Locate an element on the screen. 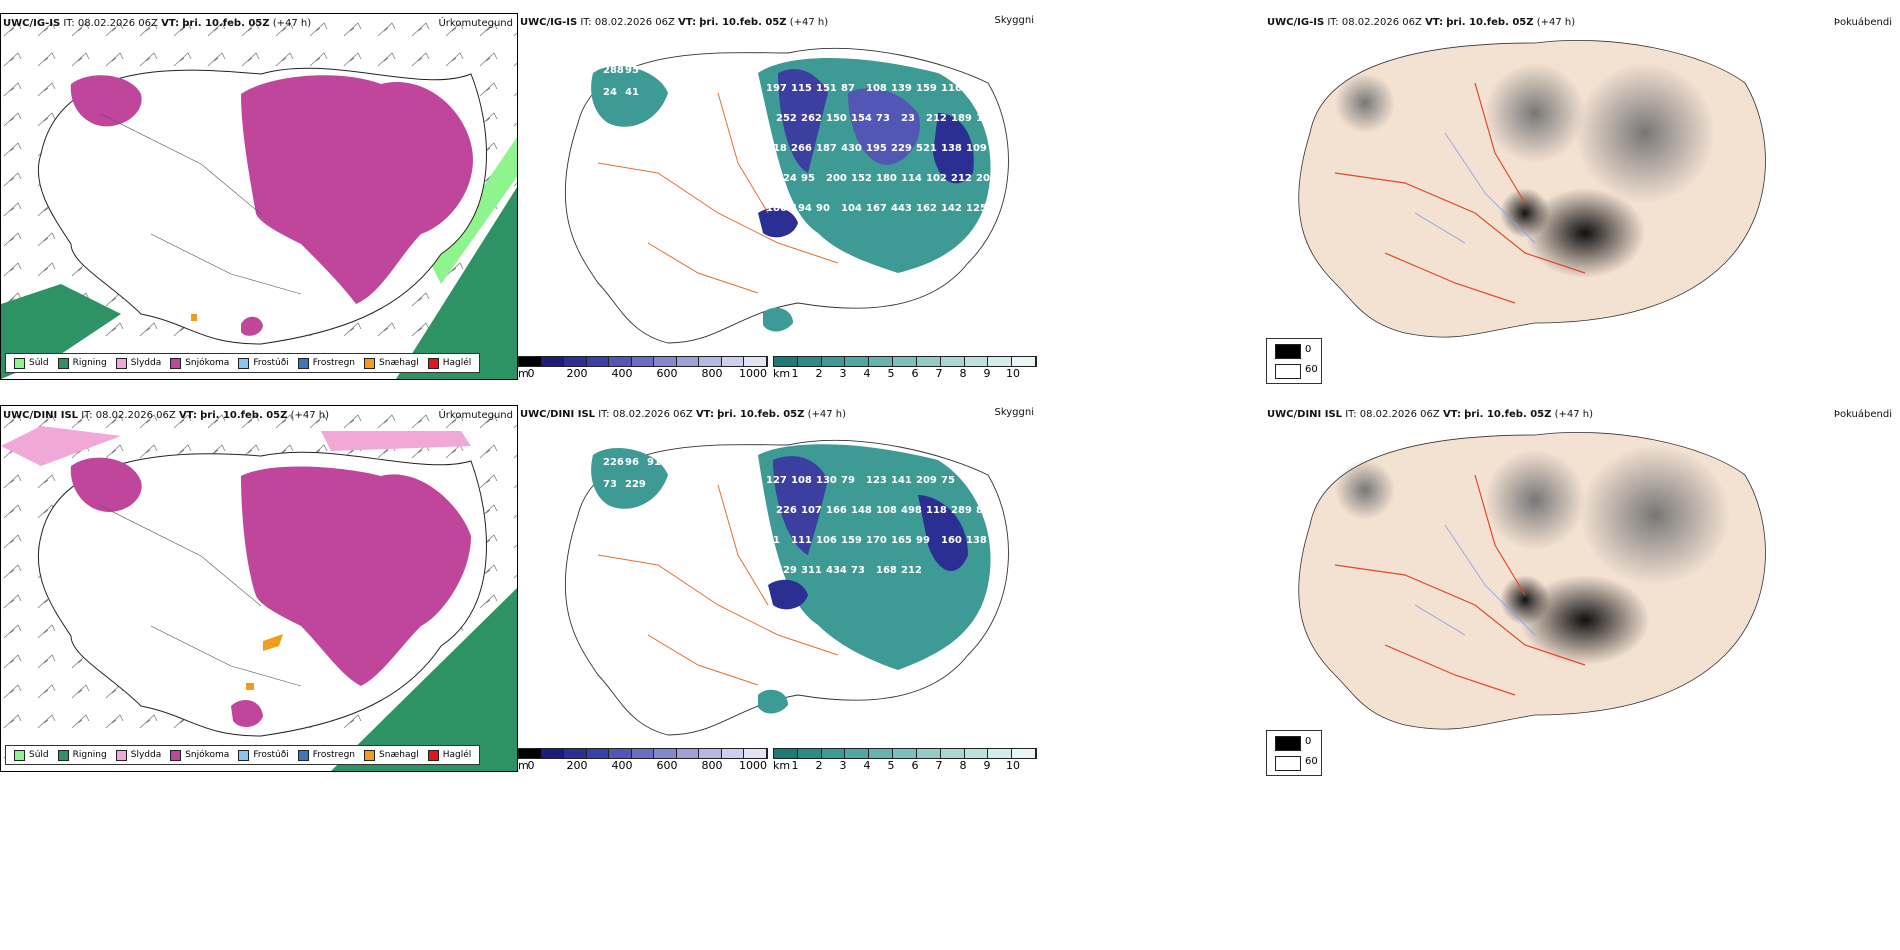 Image resolution: width=1900 pixels, height=950 pixels. legend-item: Súld is located at coordinates (31, 363).